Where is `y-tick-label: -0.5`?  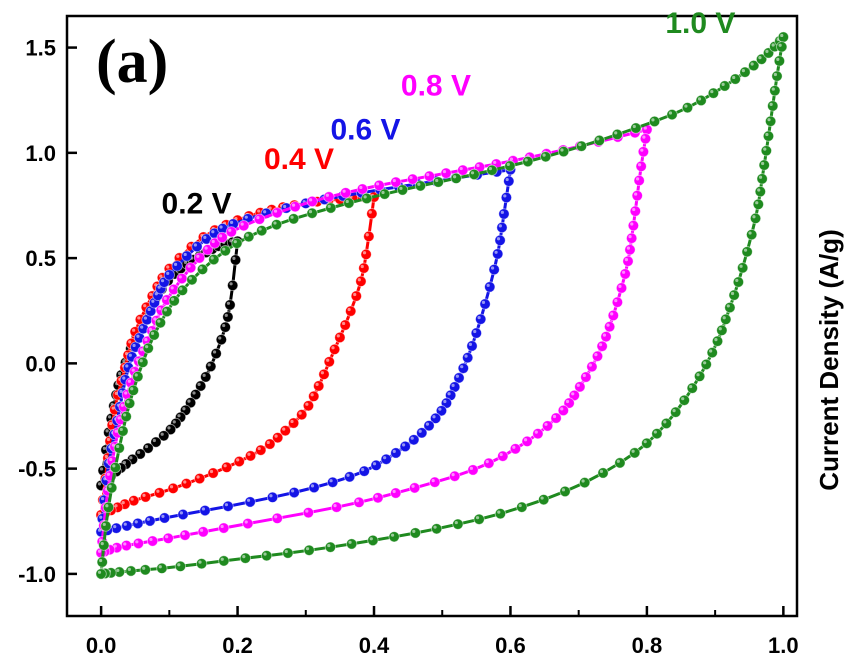
y-tick-label: -0.5 is located at coordinates (37, 469).